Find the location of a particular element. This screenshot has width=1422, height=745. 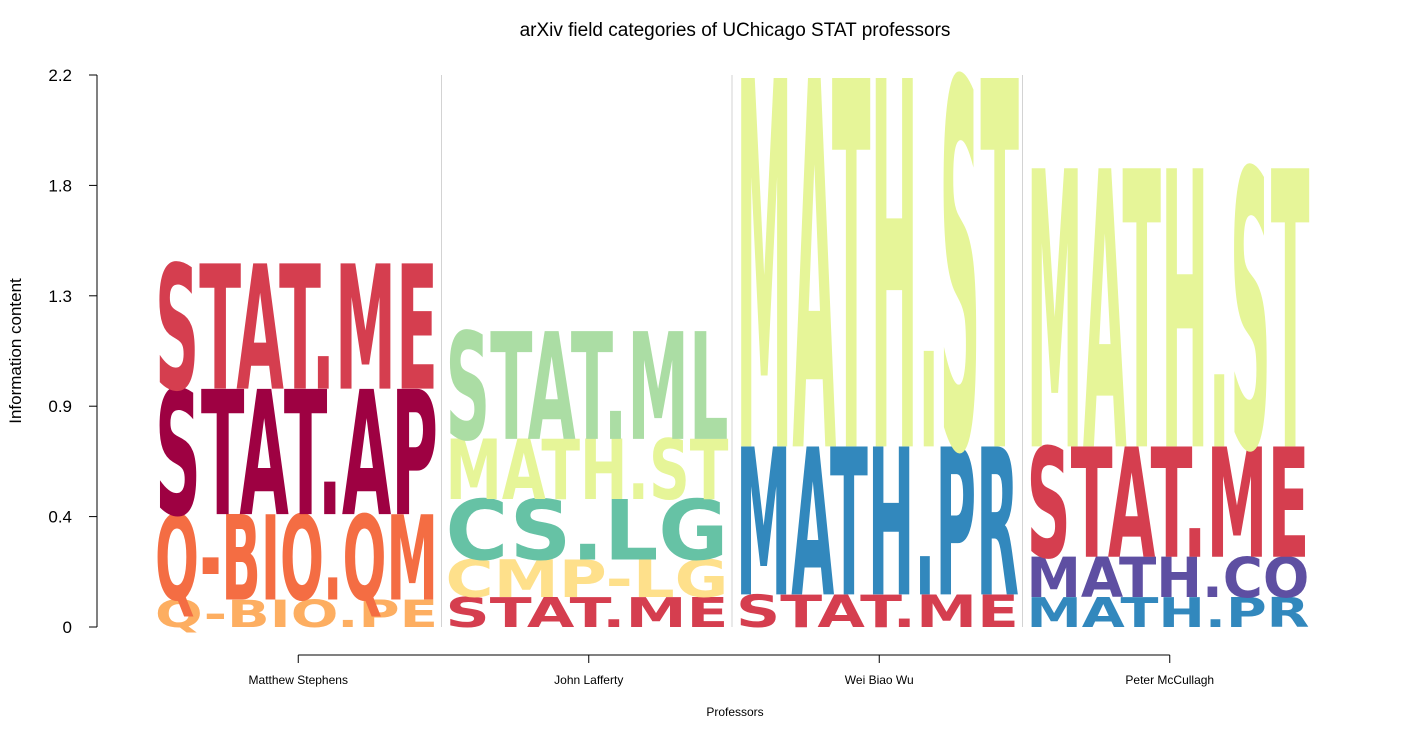

y-tick-label: 1.3 is located at coordinates (60, 296).